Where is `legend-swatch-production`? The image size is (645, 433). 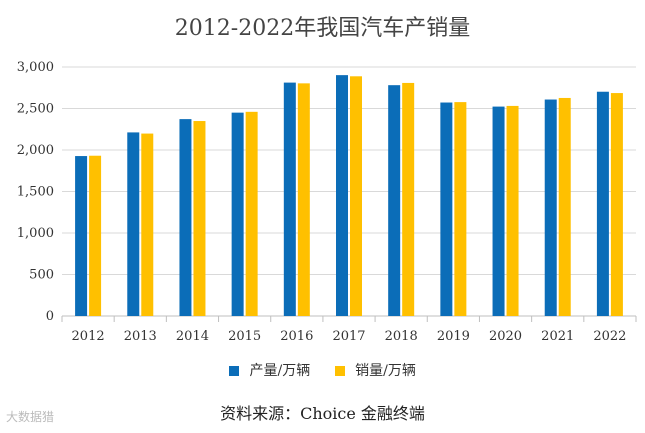 legend-swatch-production is located at coordinates (234, 371).